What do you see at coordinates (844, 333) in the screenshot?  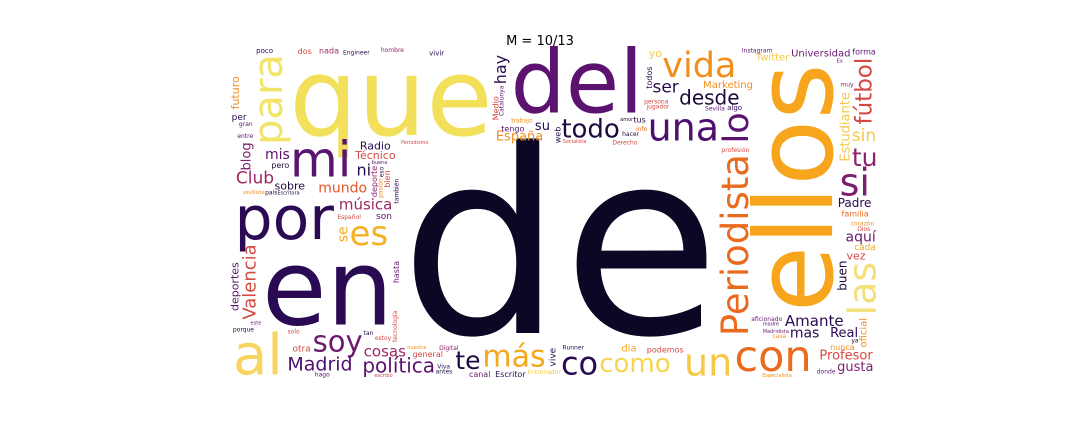 I see `word-40: Real` at bounding box center [844, 333].